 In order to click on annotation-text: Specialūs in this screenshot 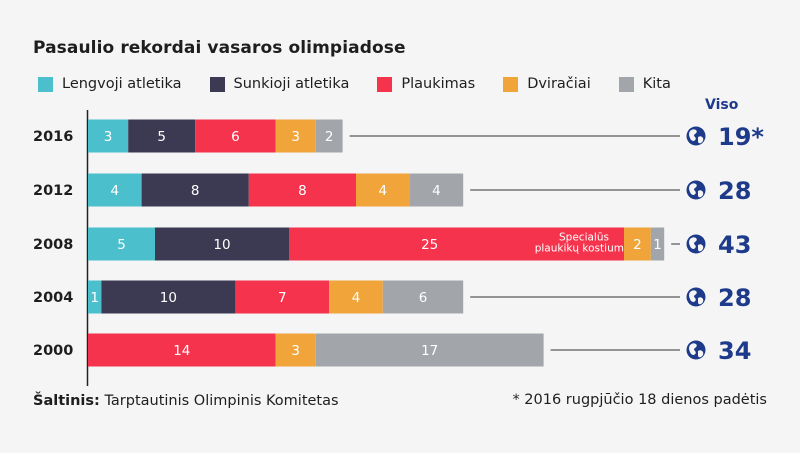, I will do `click(584, 238)`.